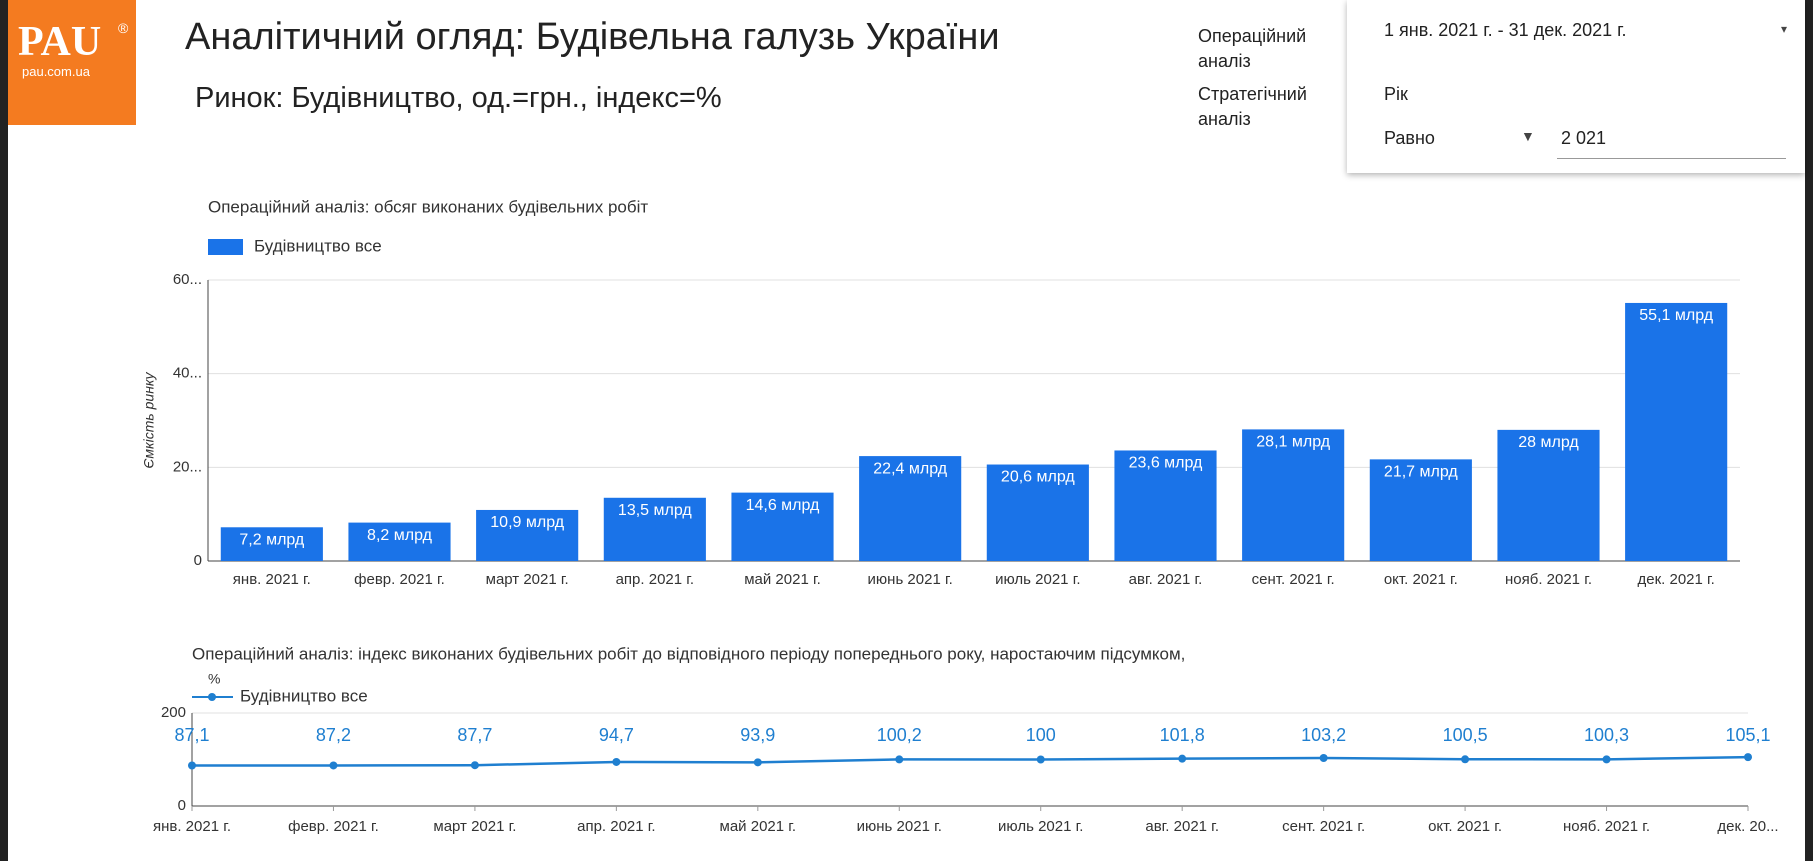 The width and height of the screenshot is (1813, 861). I want to click on data-label: 23,6 млрд, so click(1166, 463).